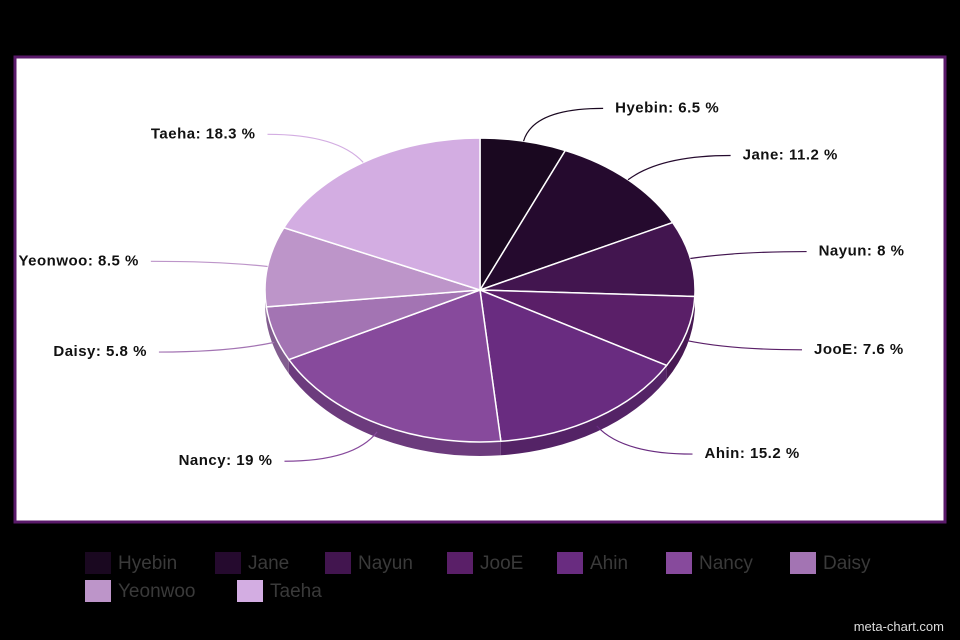 Image resolution: width=960 pixels, height=640 pixels. I want to click on data-label: Yeonwoo: 8.5 %, so click(78, 260).